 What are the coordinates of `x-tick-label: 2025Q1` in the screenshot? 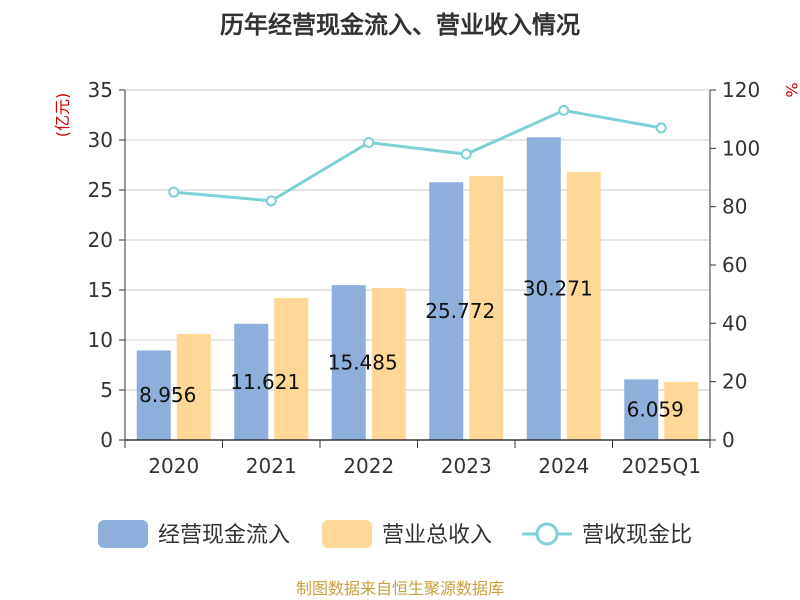 It's located at (661, 466).